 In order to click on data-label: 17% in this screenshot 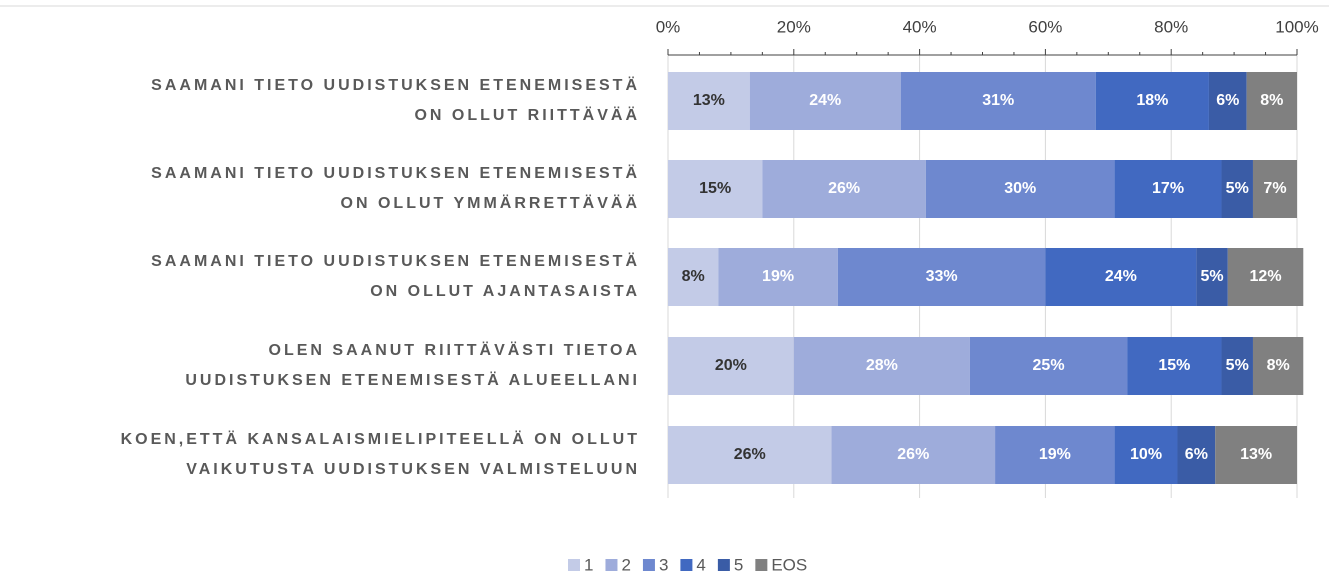, I will do `click(1168, 188)`.